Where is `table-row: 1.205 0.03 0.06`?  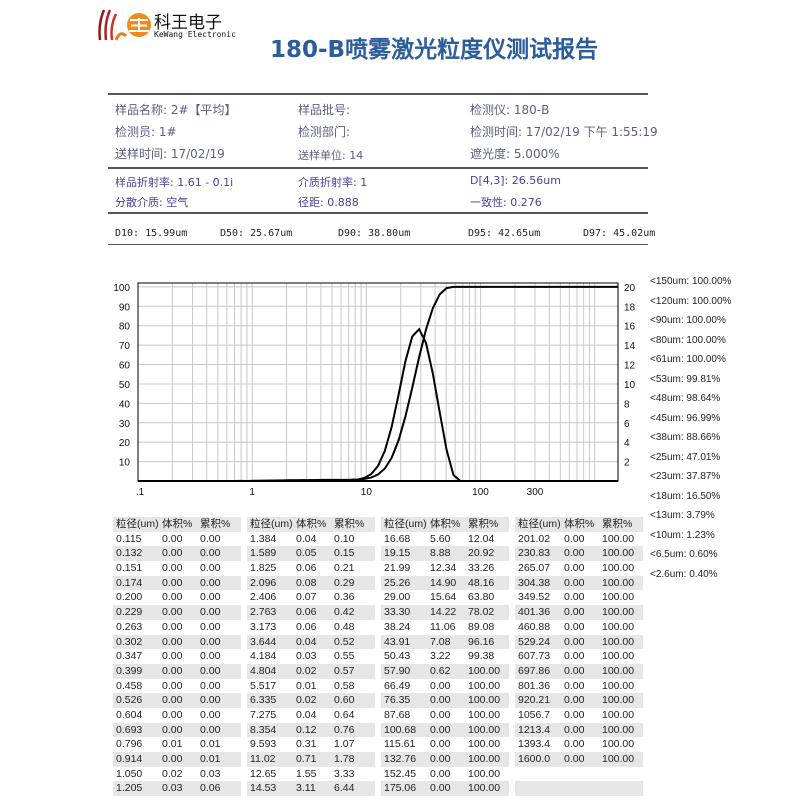 table-row: 1.205 0.03 0.06 is located at coordinates (177, 789).